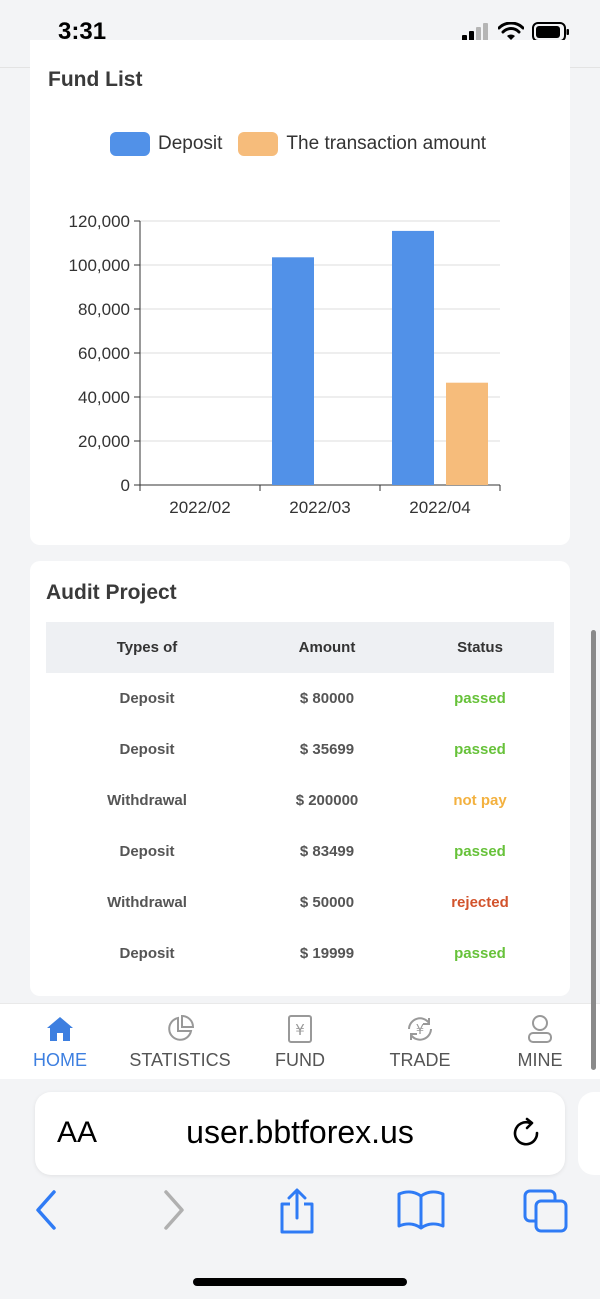  What do you see at coordinates (297, 1212) in the screenshot?
I see `share-icon` at bounding box center [297, 1212].